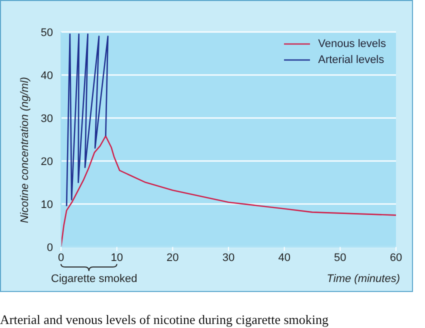  Describe the element at coordinates (94, 279) in the screenshot. I see `text: Cigarette smoked` at that location.